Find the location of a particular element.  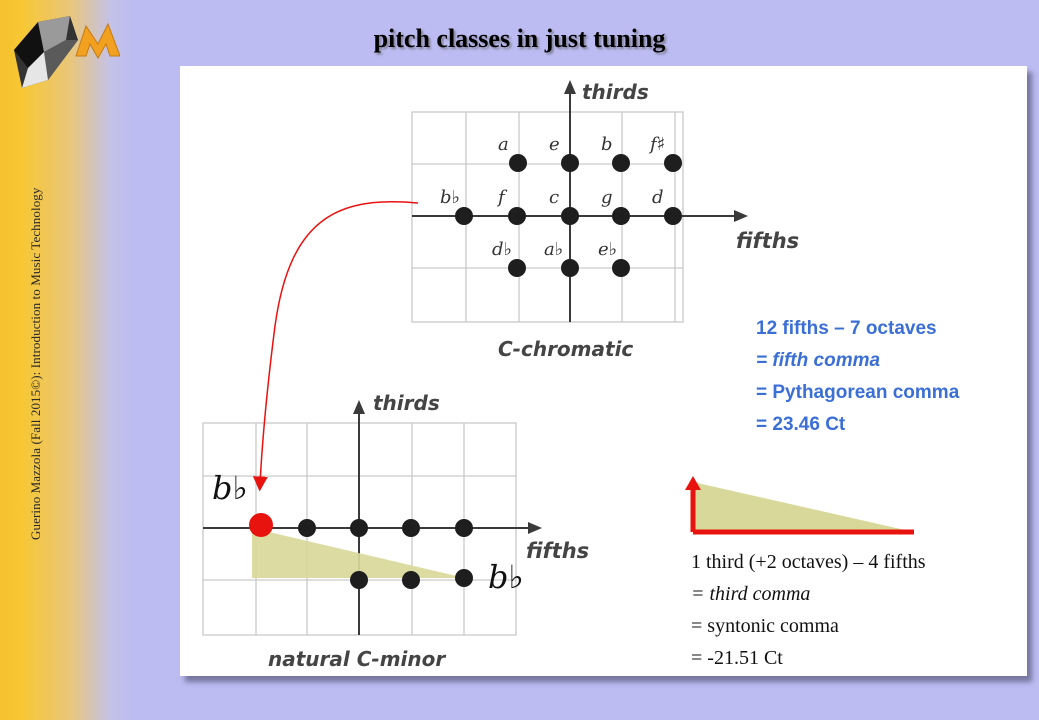

pitch-label-b-flat: b♭ is located at coordinates (450, 197).